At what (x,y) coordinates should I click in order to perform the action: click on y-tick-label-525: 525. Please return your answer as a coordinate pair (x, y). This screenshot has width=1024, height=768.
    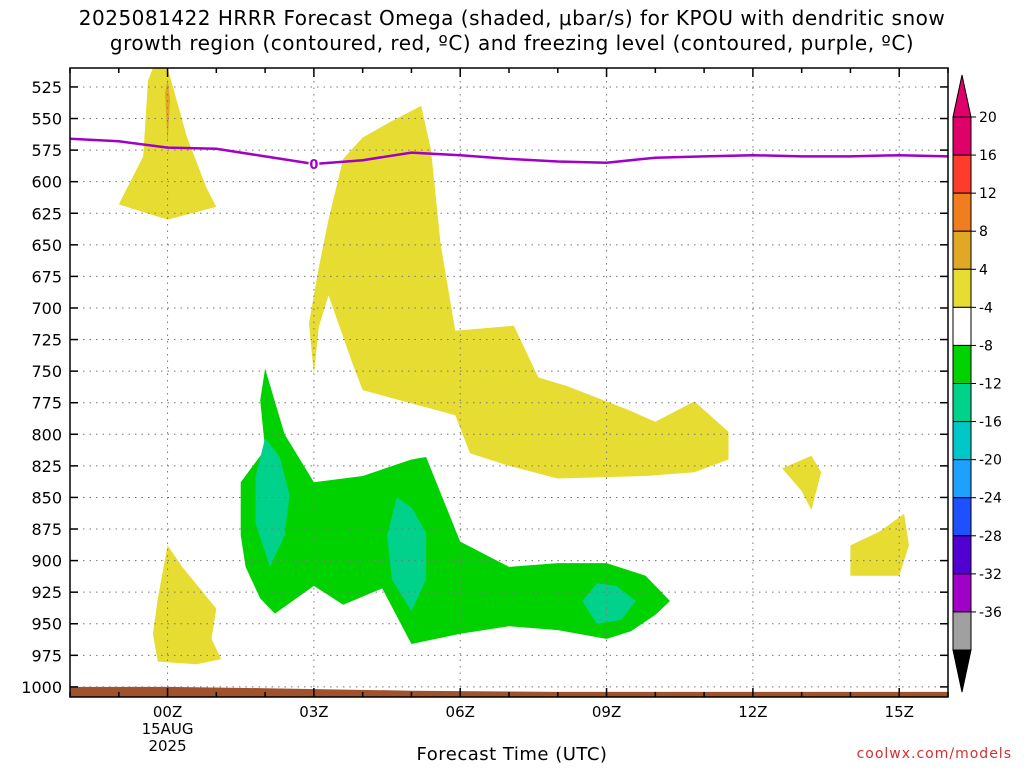
    Looking at the image, I should click on (46, 87).